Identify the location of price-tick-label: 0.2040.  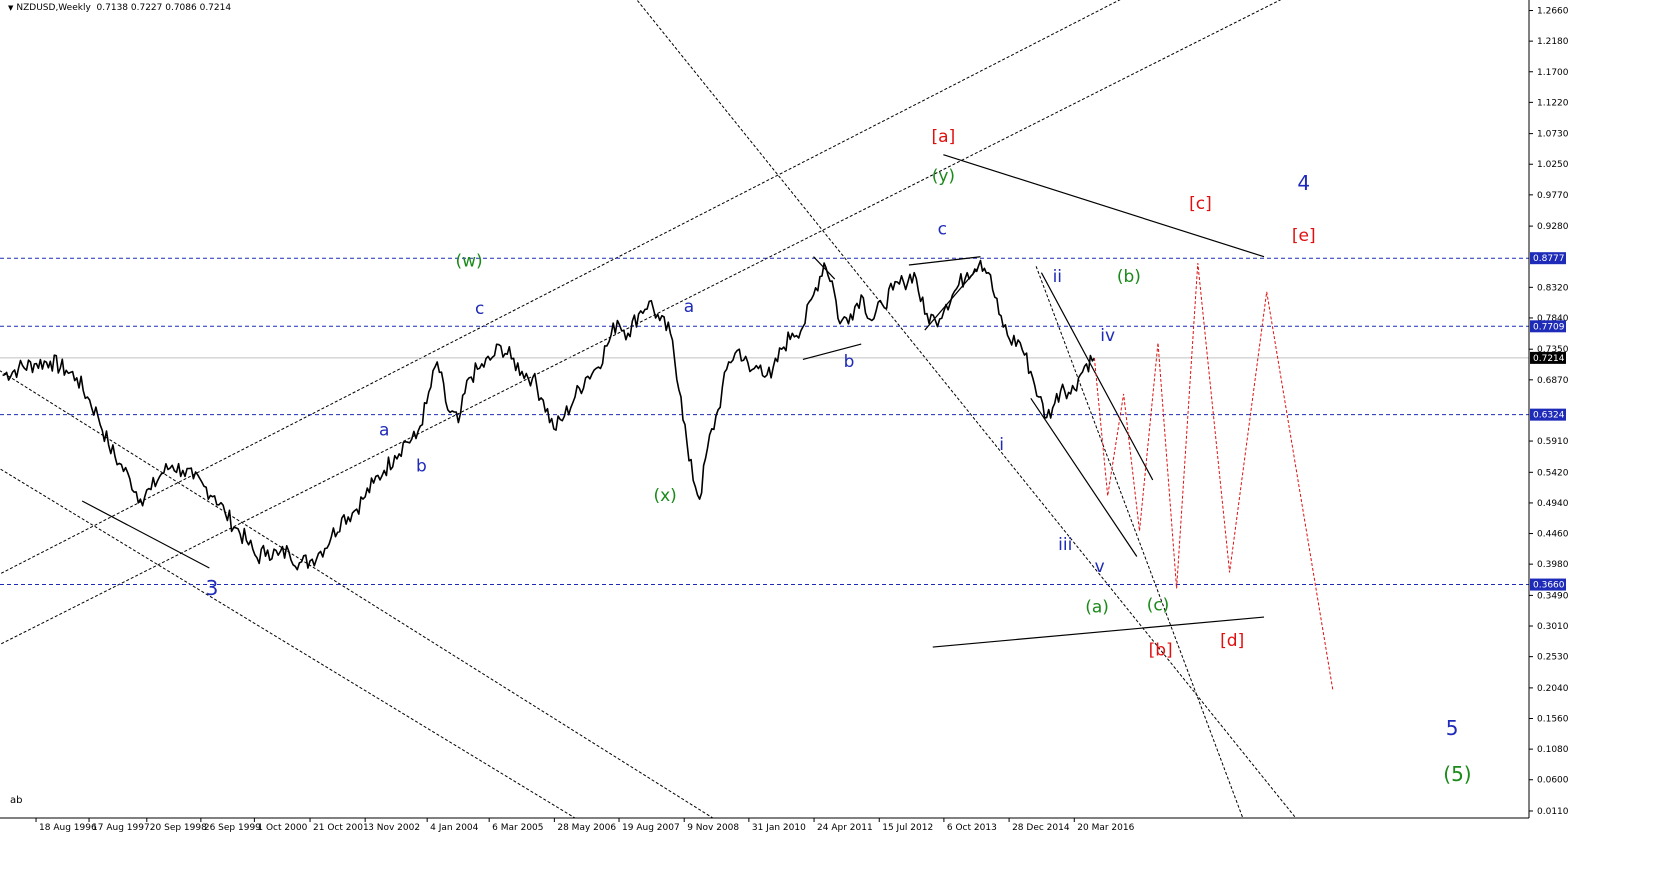
(1553, 689).